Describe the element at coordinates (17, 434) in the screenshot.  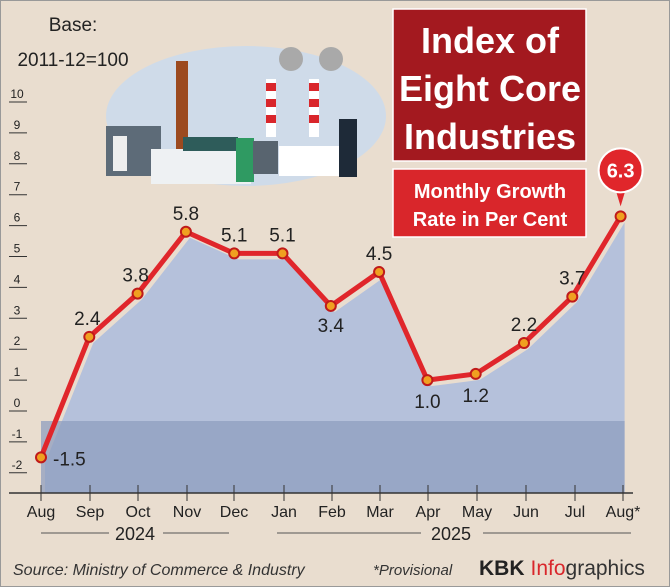
I see `y-tick-label: -1` at that location.